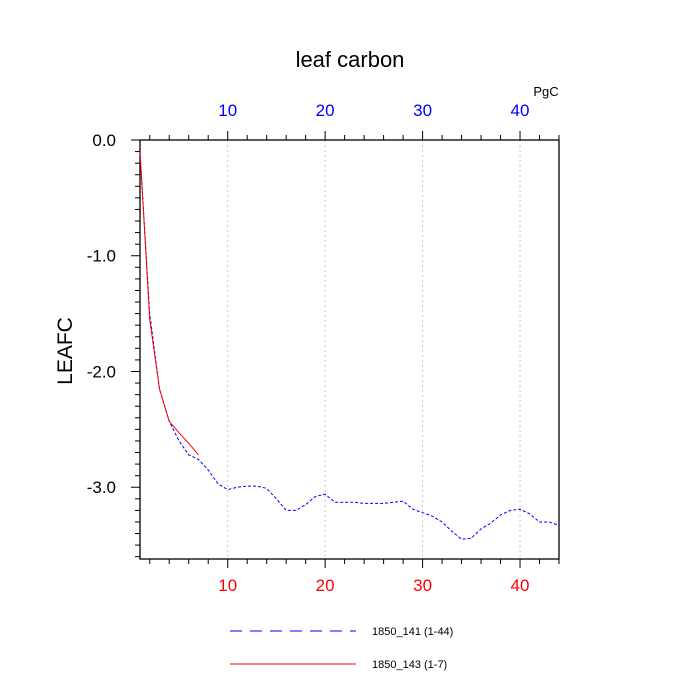  What do you see at coordinates (65, 351) in the screenshot?
I see `y-axis-label: LEAFC` at bounding box center [65, 351].